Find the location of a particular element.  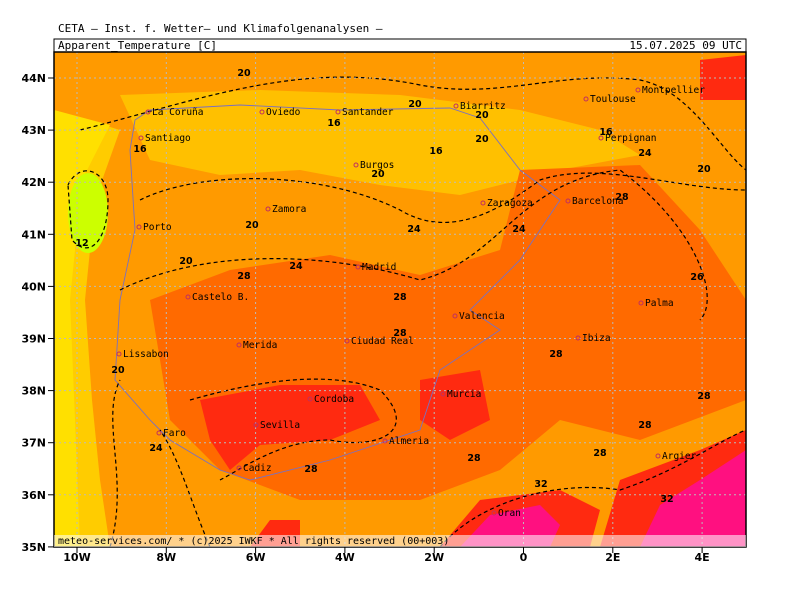

city-label: Lissabon is located at coordinates (146, 354).